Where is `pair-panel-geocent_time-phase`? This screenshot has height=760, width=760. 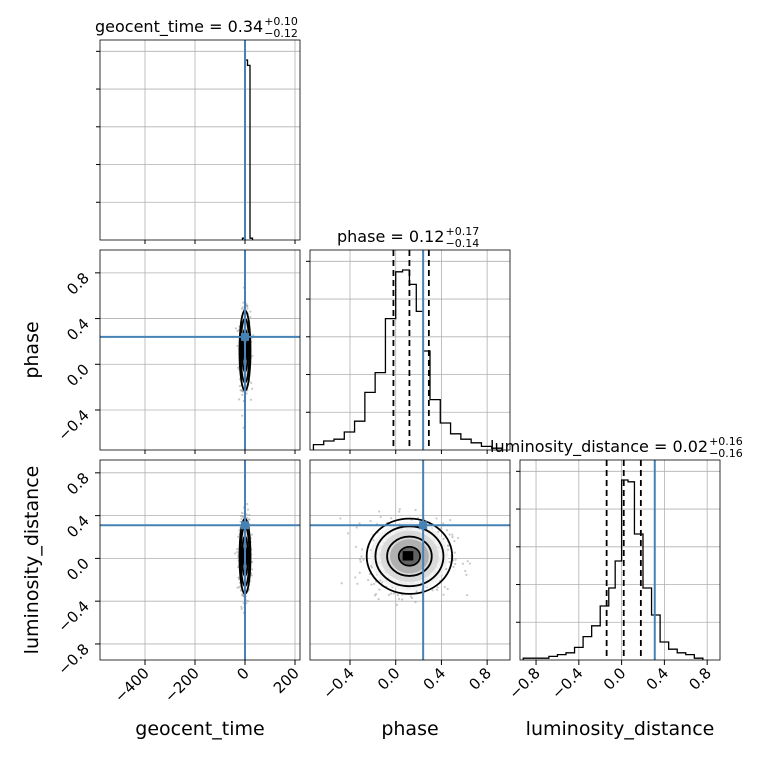
pair-panel-geocent_time-phase is located at coordinates (200, 350).